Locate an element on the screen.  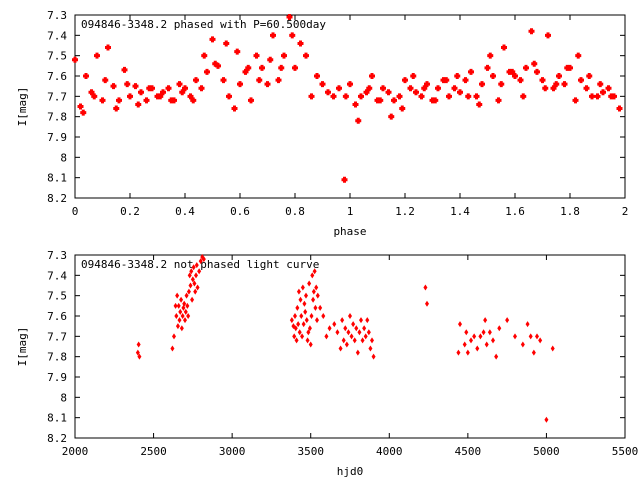
chart-title: 094846-3348.2 not phased light curve is located at coordinates (200, 264).